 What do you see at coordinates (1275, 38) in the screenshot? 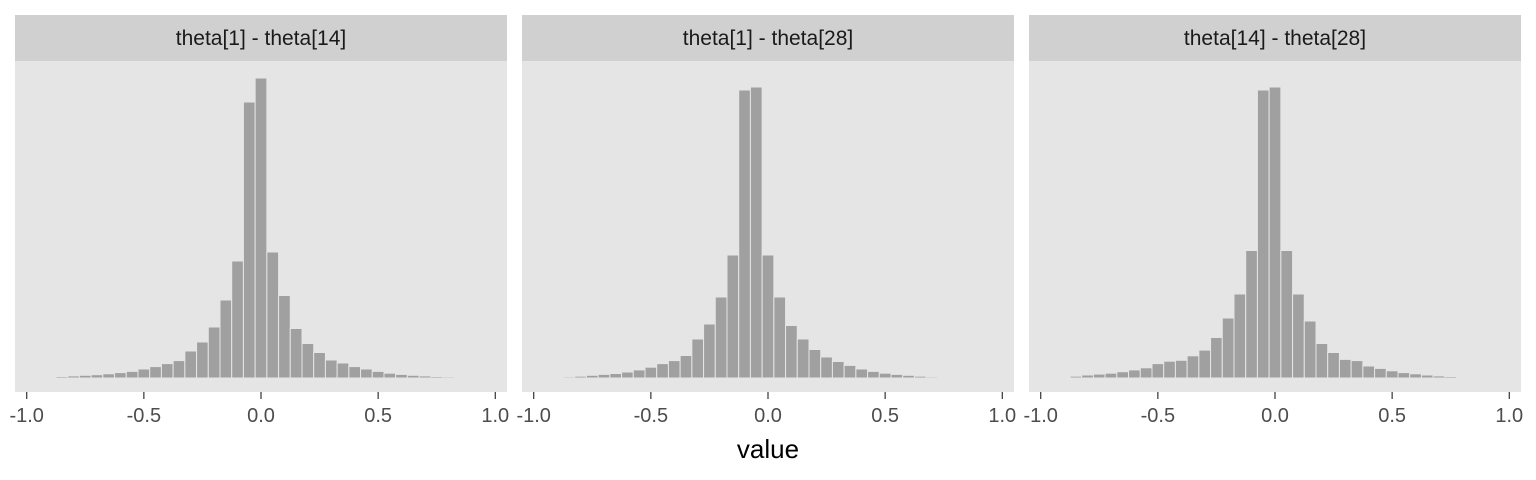
I see `facet-strip-label: theta[14] - theta[28]` at bounding box center [1275, 38].